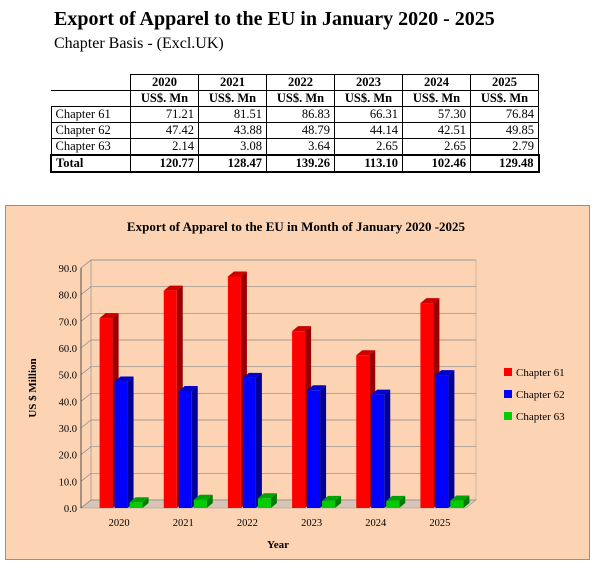  I want to click on table-cell: 48.79, so click(300, 130).